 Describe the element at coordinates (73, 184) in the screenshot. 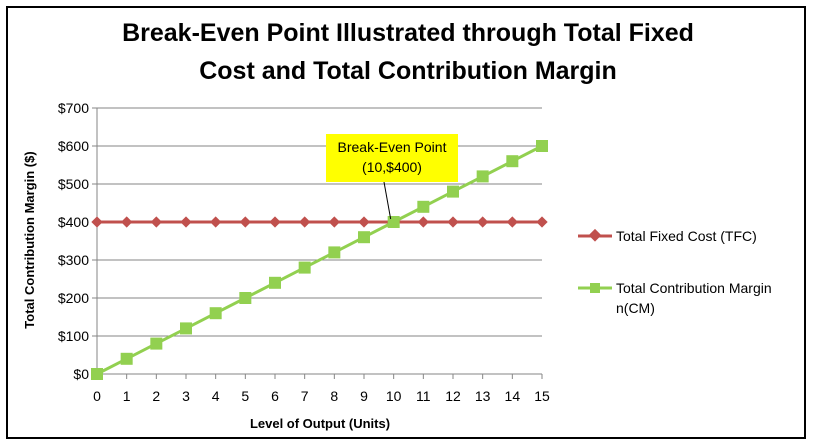

I see `y-tick-label: $500` at that location.